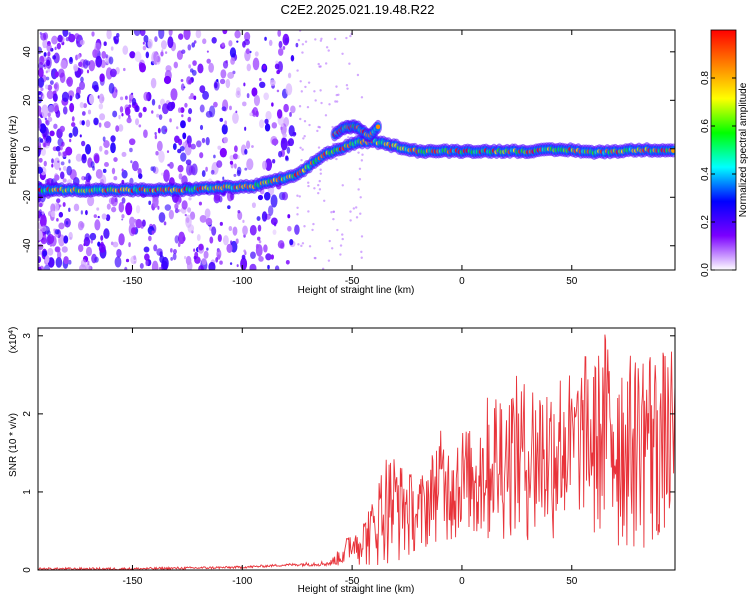 This screenshot has height=600, width=750. Describe the element at coordinates (13, 328) in the screenshot. I see `snr-y-multiplier-close: )` at that location.